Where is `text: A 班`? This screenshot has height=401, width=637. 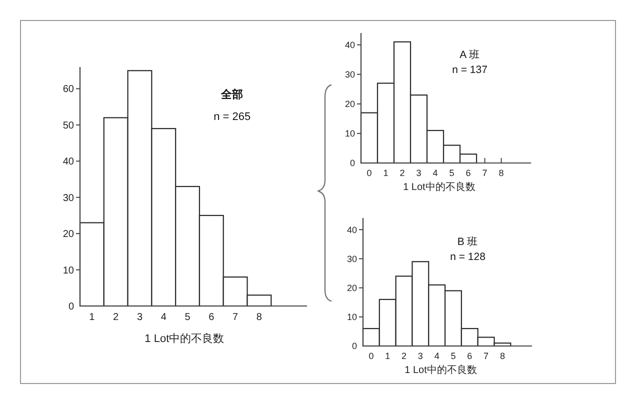 text: A 班 is located at coordinates (470, 54).